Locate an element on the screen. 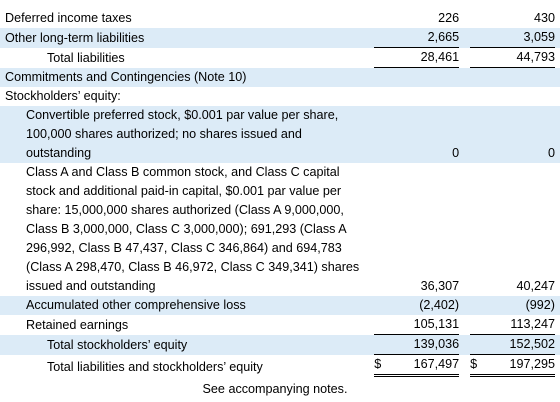 The width and height of the screenshot is (560, 402). label-cell: Deferred income taxes is located at coordinates (184, 18).